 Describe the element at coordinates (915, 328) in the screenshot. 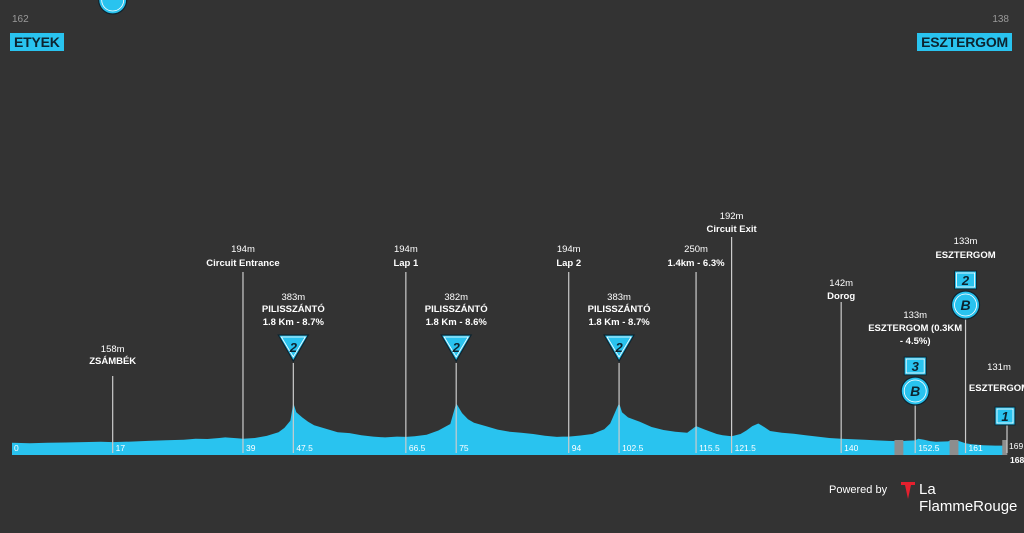

I see `marker-label-11: ESZTERGOM (0.3KM` at that location.